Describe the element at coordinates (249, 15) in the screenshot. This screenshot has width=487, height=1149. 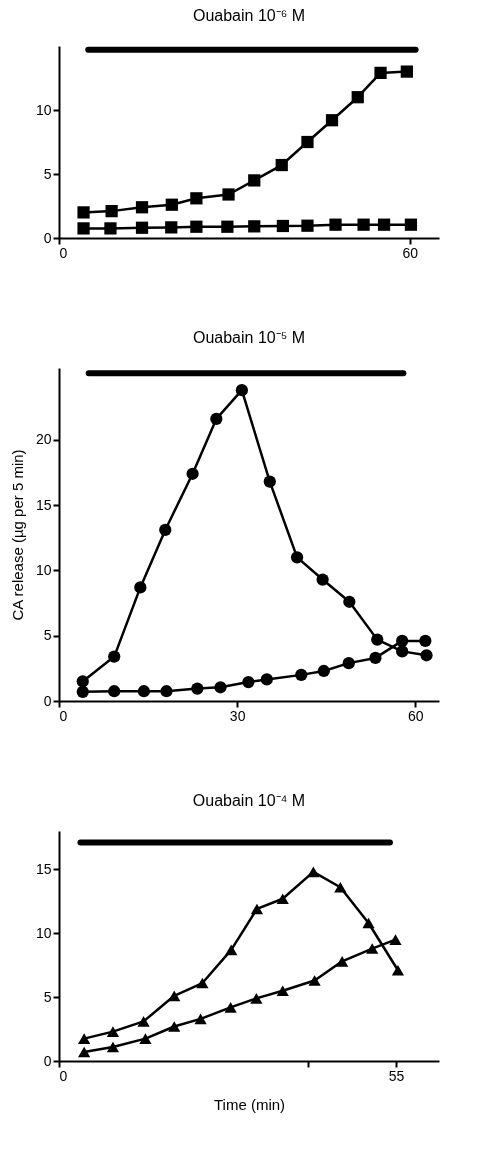
I see `chart-title: Ouabain 10⁻⁶ M` at that location.